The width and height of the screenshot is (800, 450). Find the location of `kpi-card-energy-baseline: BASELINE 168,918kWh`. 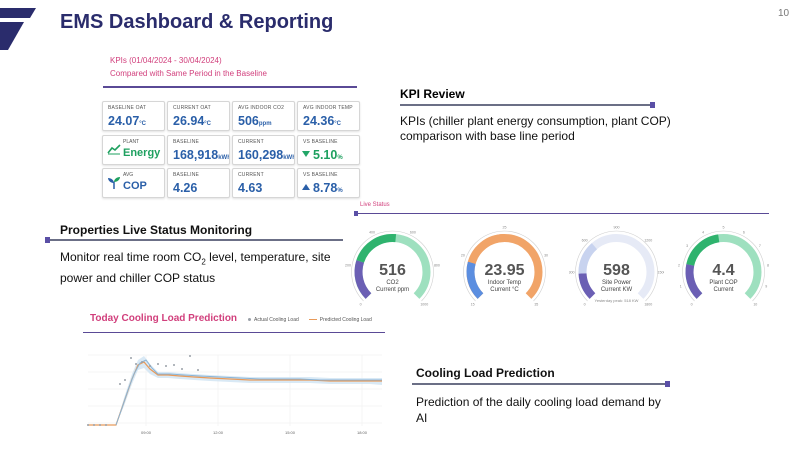

kpi-card-energy-baseline: BASELINE 168,918kWh is located at coordinates (198, 150).